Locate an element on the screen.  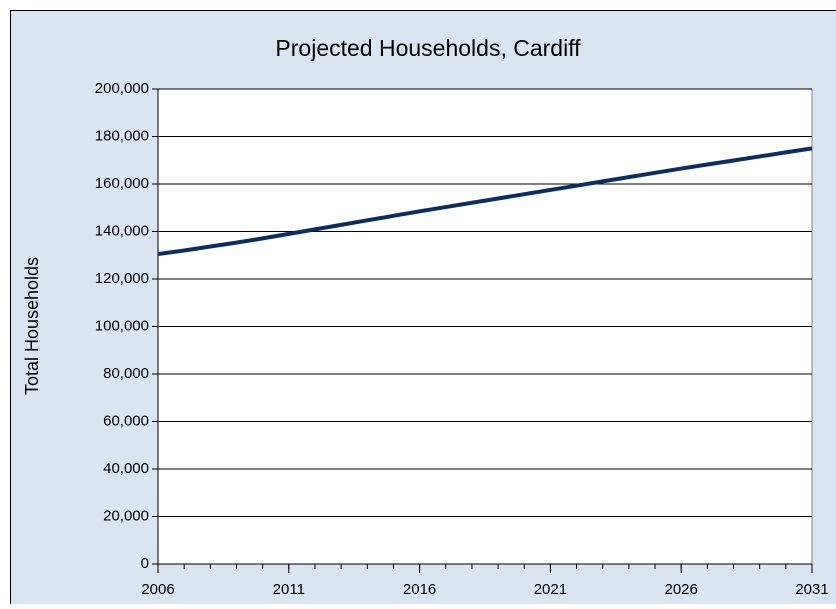
y-tick-label: 20,000 is located at coordinates (126, 515).